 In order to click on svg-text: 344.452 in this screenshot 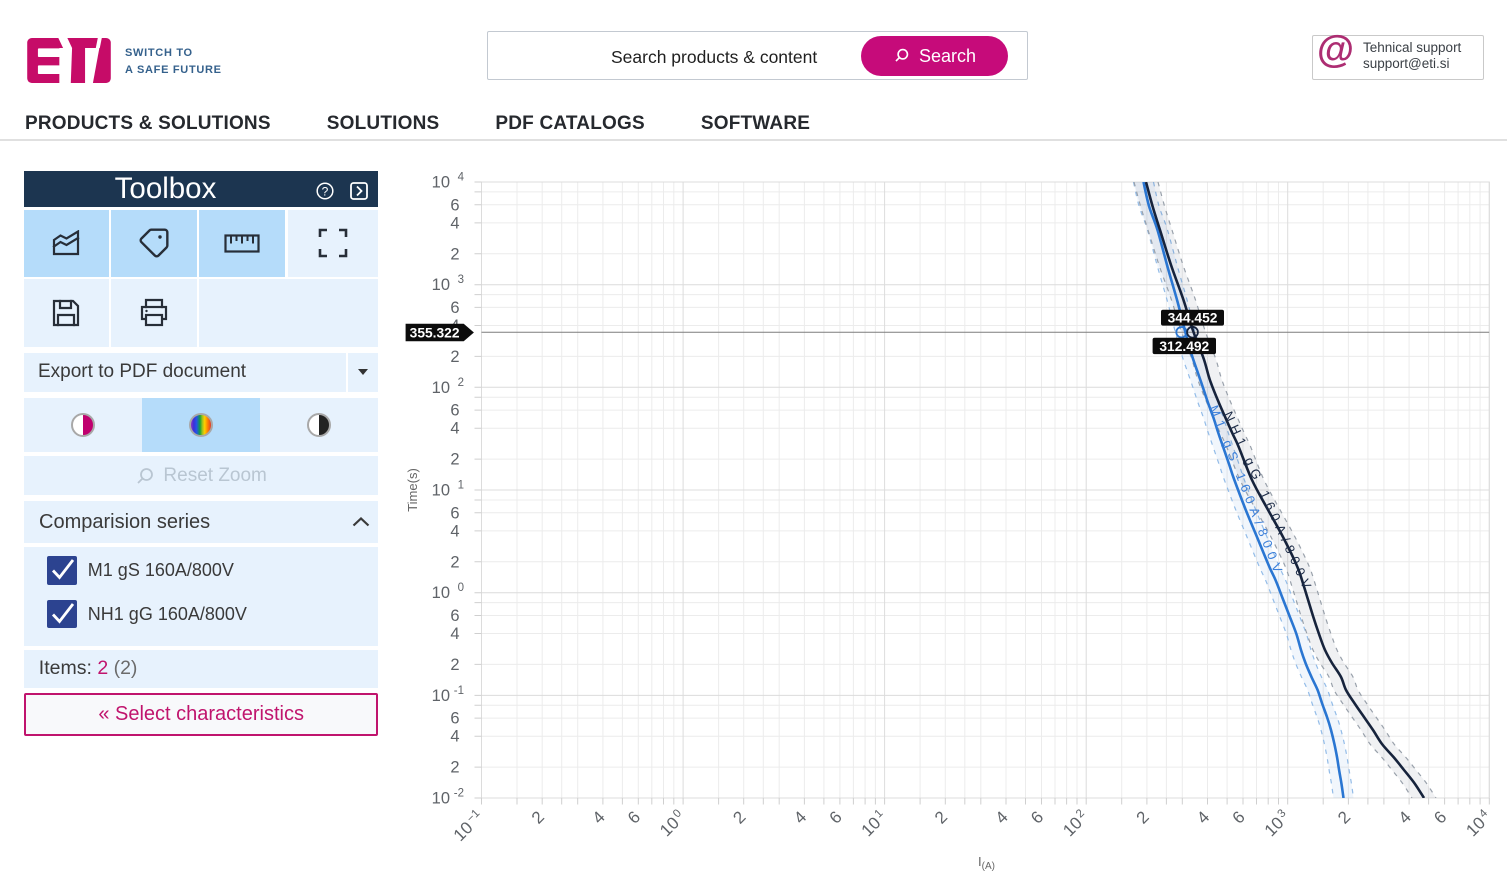, I will do `click(1193, 317)`.